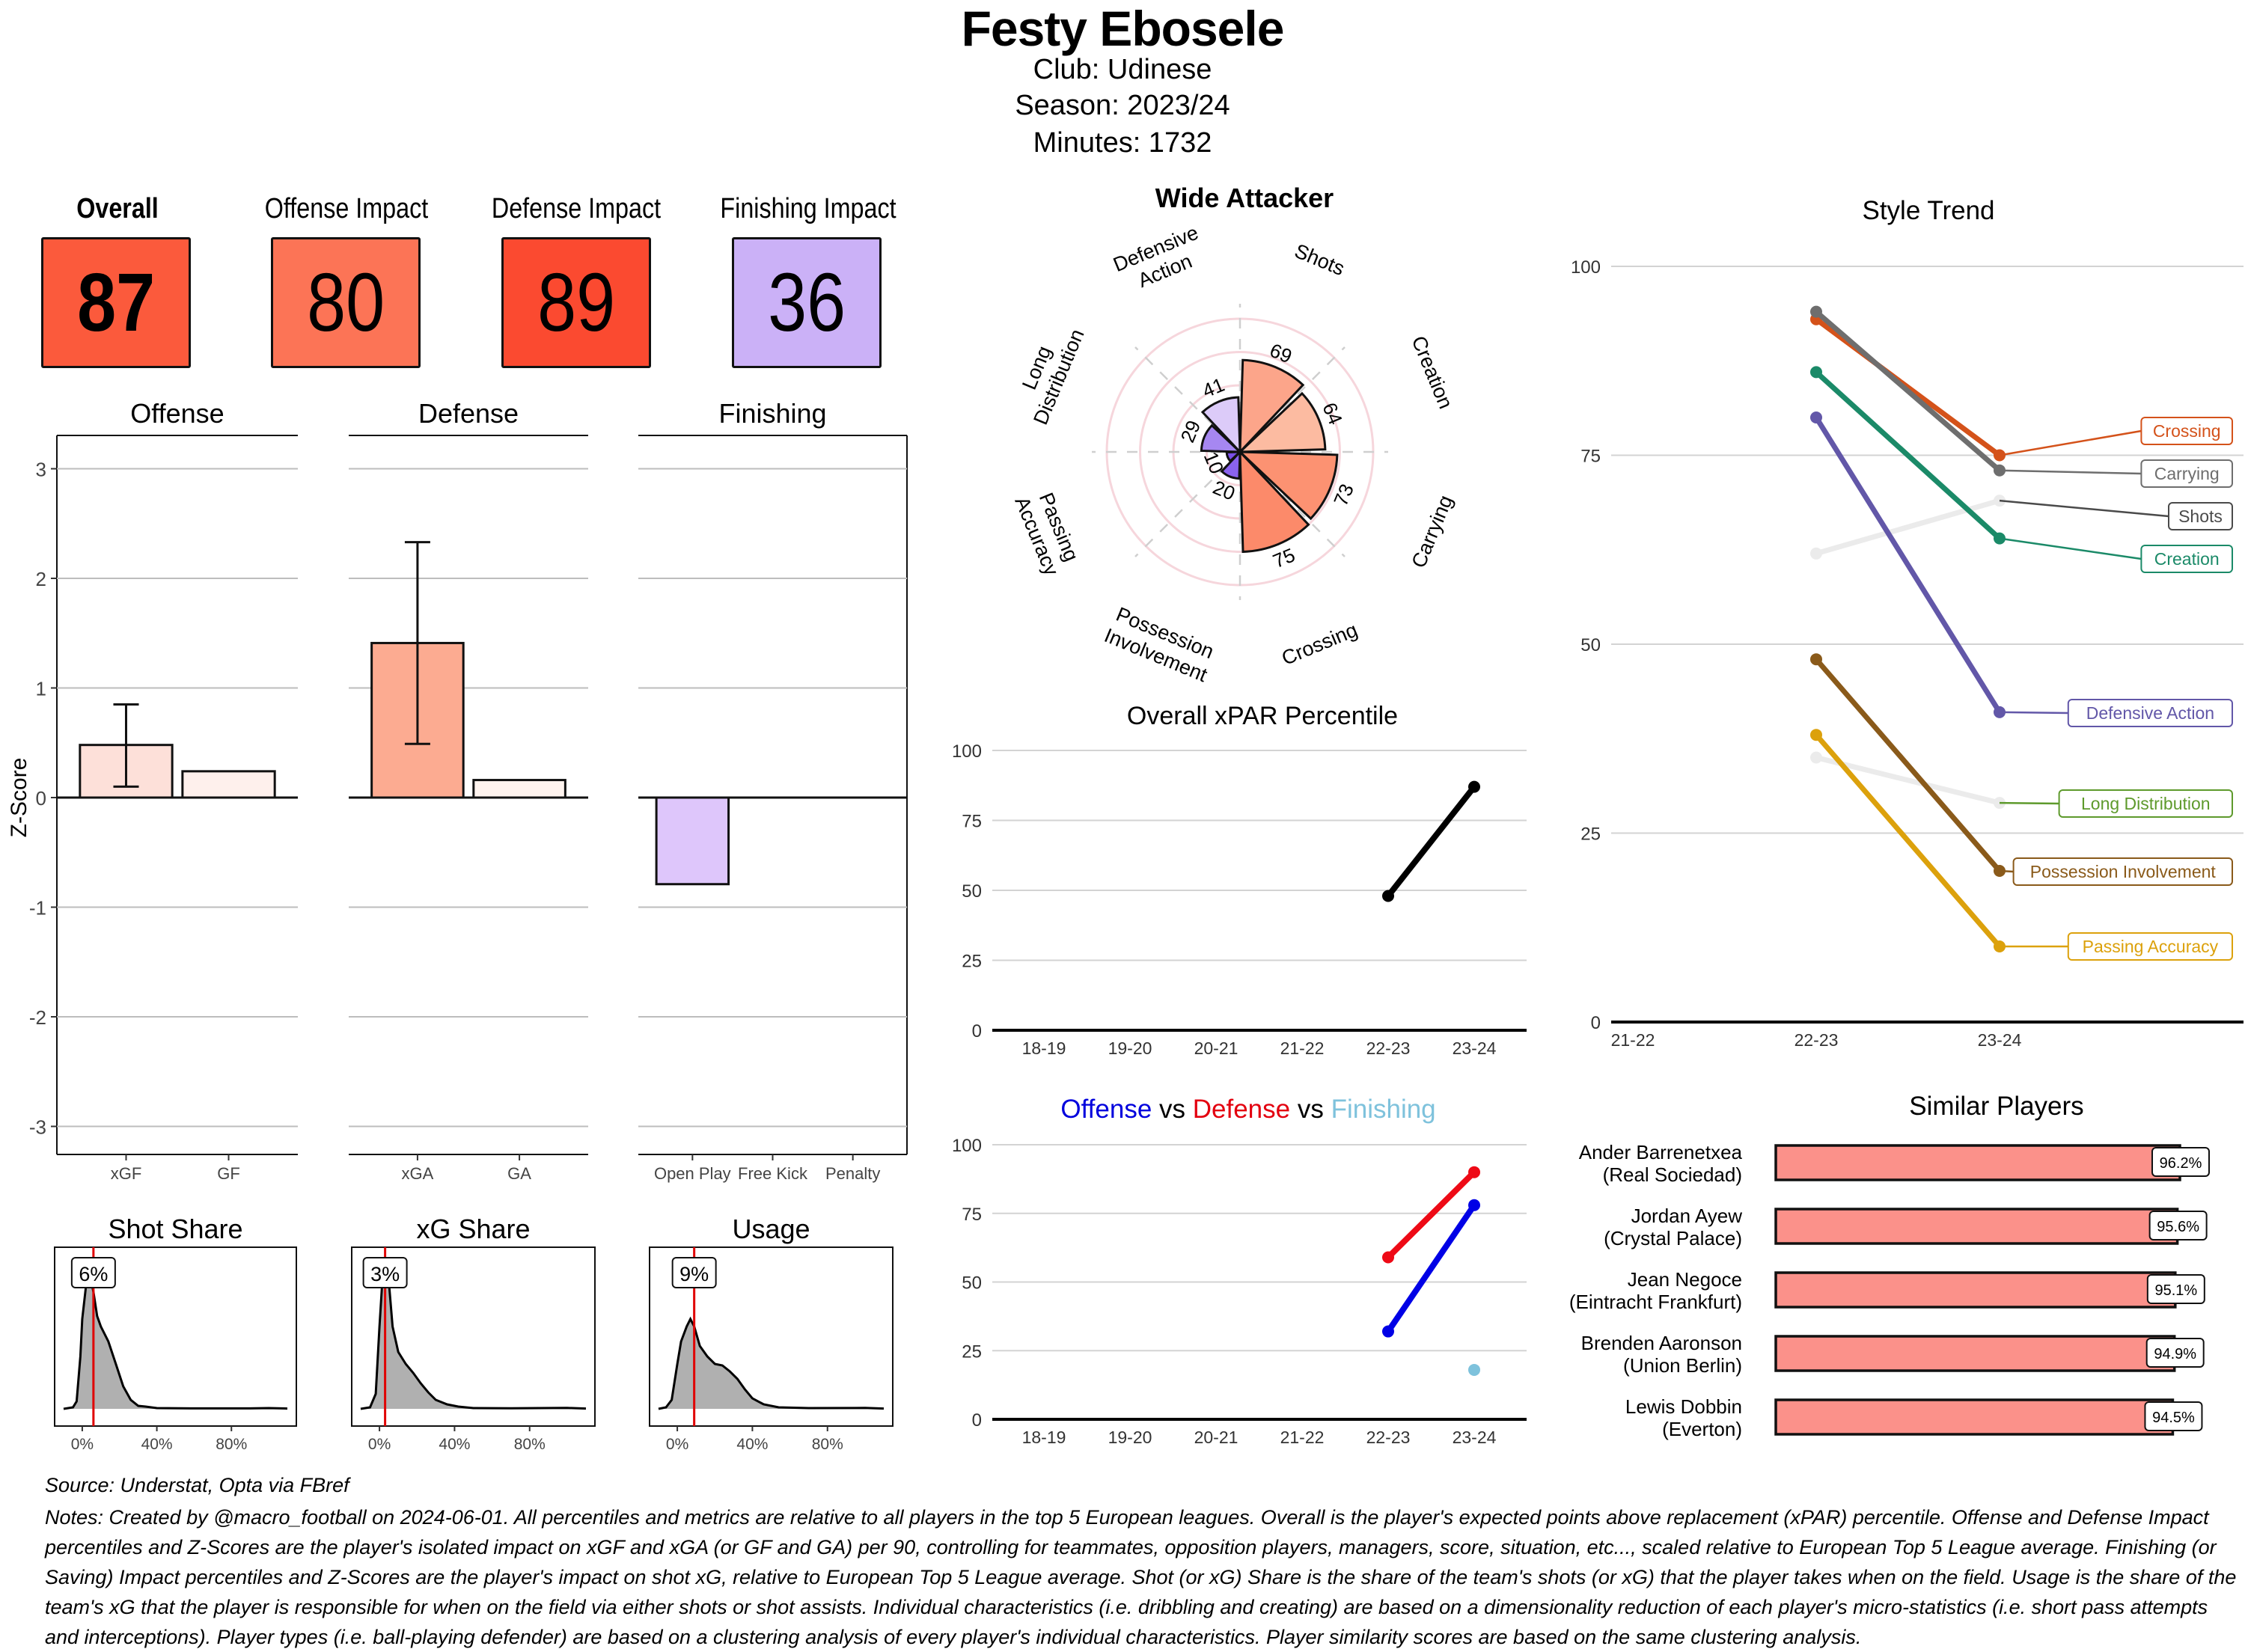  What do you see at coordinates (1332, 414) in the screenshot?
I see `radar-value-label: 64` at bounding box center [1332, 414].